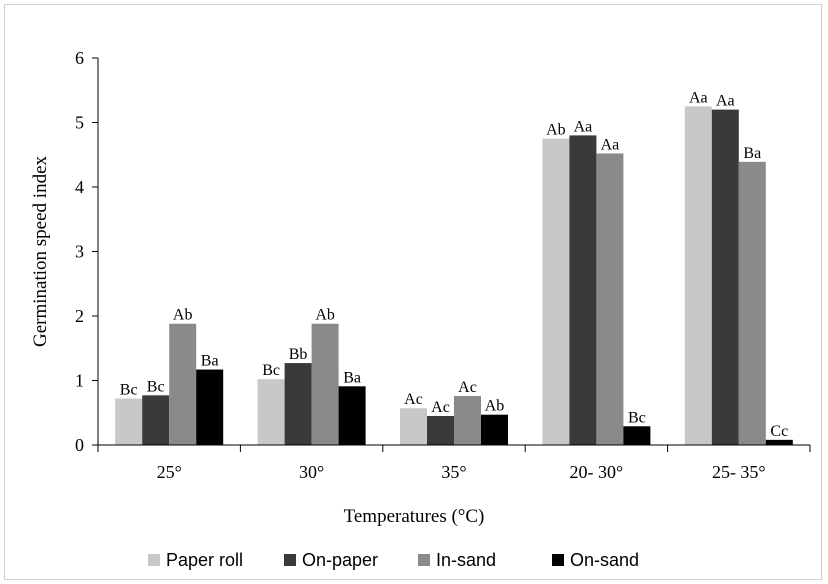  Describe the element at coordinates (340, 560) in the screenshot. I see `legend-label: On-paper` at that location.